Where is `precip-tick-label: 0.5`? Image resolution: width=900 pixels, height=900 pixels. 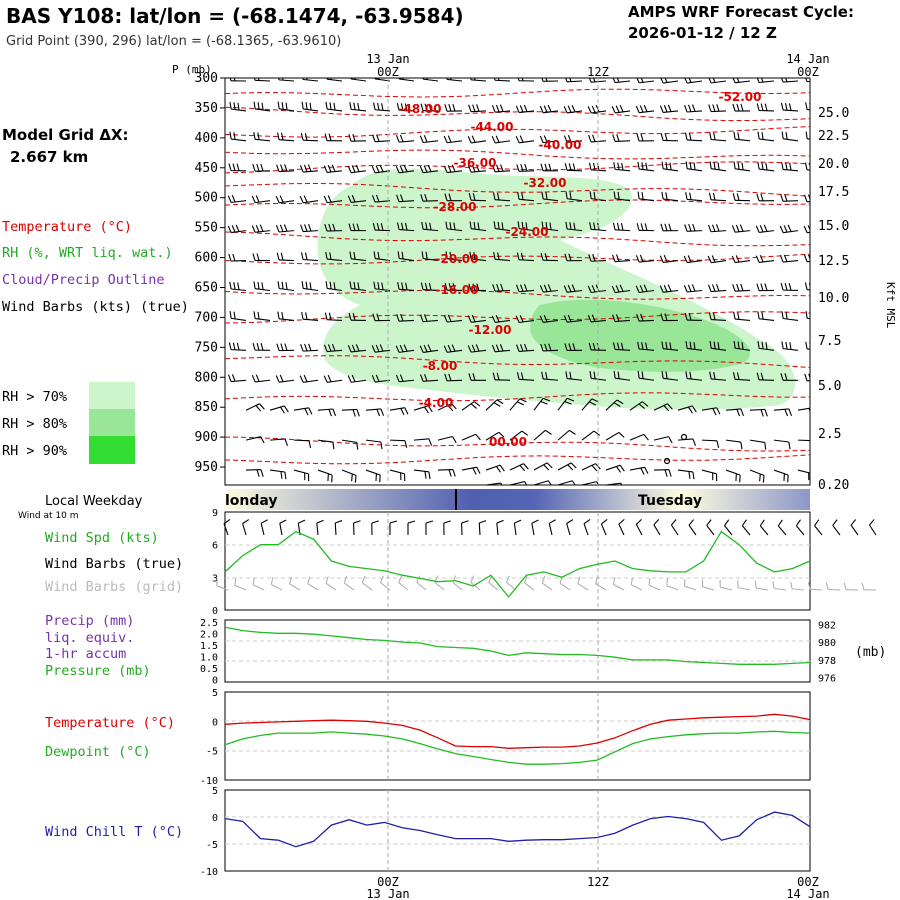 precip-tick-label: 0.5 is located at coordinates (209, 669).